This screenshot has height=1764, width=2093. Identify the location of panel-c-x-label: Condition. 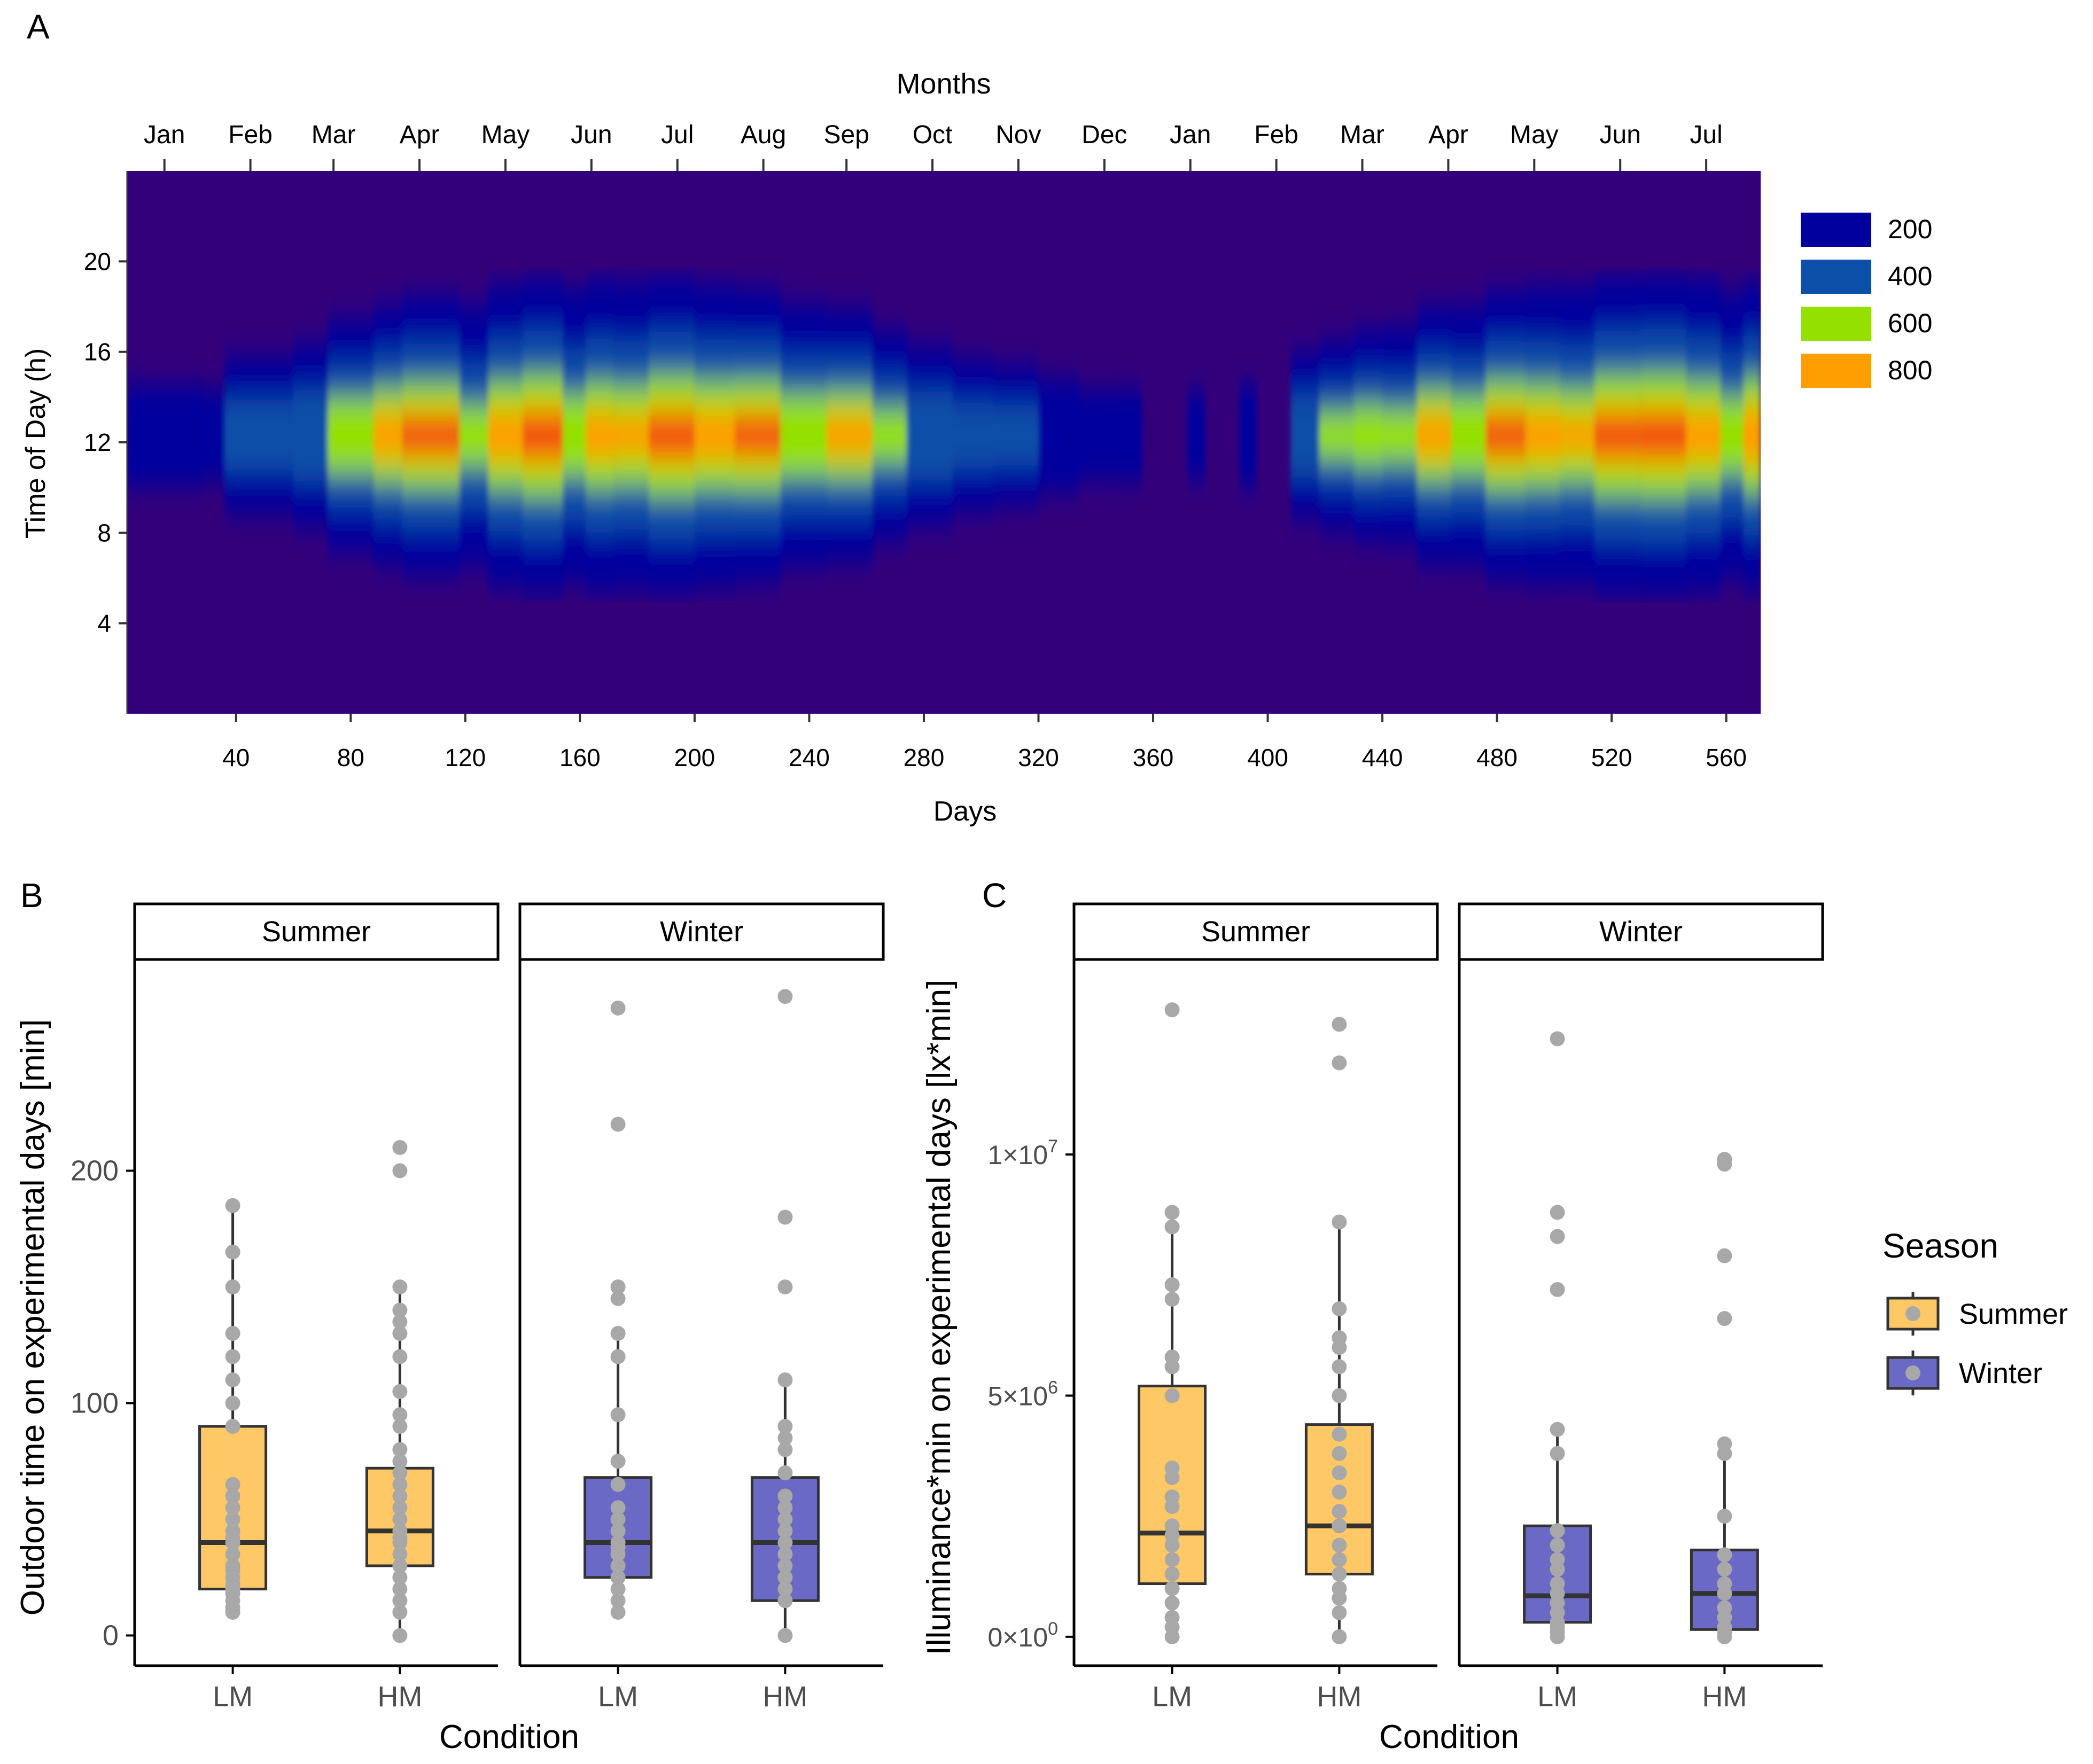
(1449, 1737).